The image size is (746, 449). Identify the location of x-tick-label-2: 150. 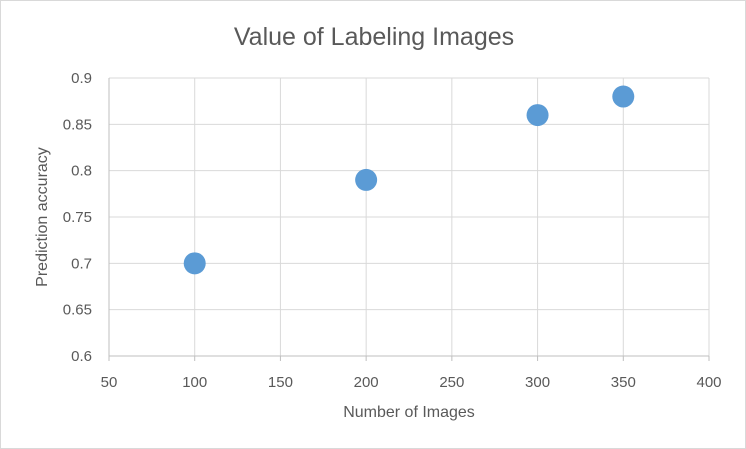
(280, 382).